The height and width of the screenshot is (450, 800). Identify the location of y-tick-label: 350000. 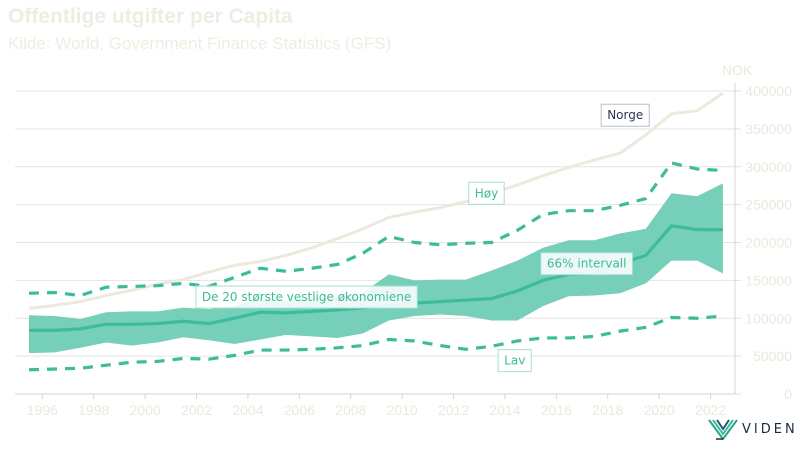
(768, 129).